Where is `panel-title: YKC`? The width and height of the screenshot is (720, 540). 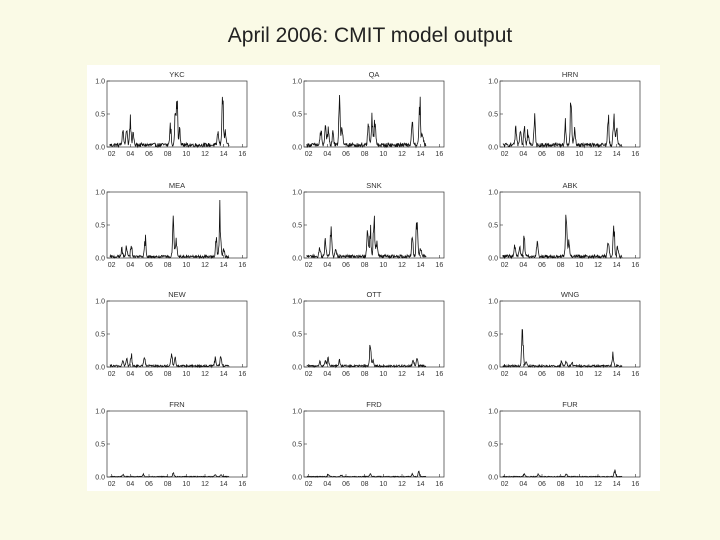
panel-title: YKC is located at coordinates (177, 74).